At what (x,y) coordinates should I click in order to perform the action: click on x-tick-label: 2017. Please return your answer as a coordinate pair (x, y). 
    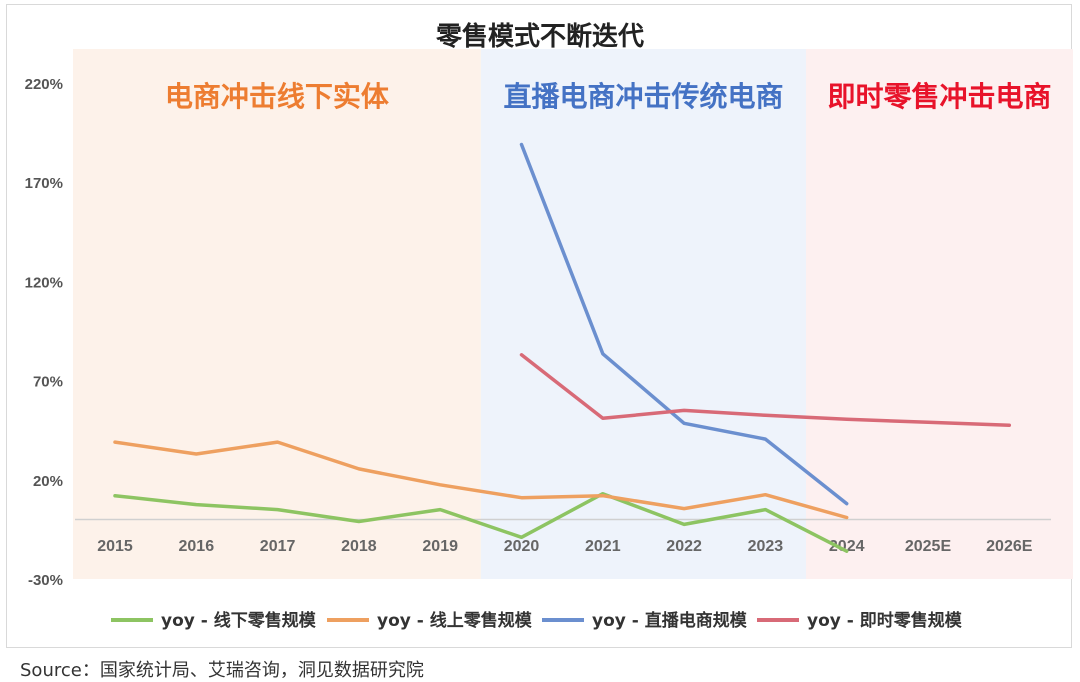
    Looking at the image, I should click on (278, 546).